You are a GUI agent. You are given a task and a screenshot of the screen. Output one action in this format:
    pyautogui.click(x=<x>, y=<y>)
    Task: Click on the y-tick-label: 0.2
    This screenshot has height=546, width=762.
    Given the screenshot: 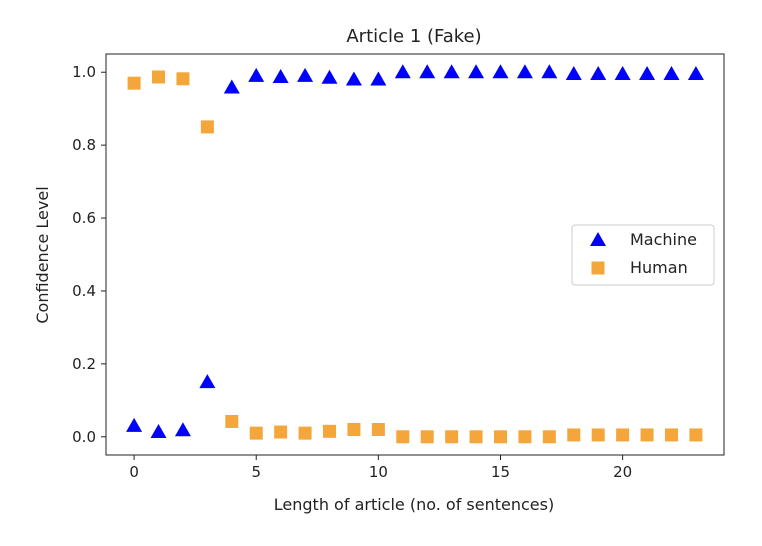 What is the action you would take?
    pyautogui.click(x=84, y=364)
    